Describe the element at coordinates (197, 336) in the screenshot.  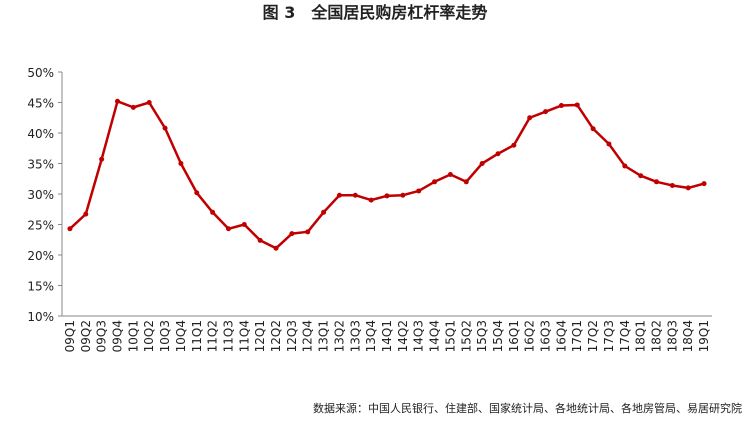
I see `x-tick-label: 11Q1` at that location.